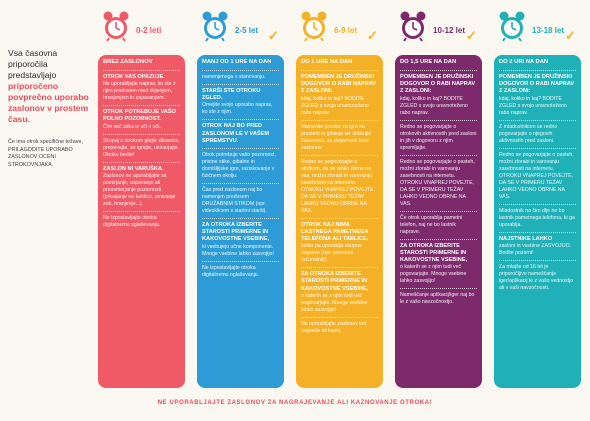 This screenshot has height=421, width=590. What do you see at coordinates (537, 63) in the screenshot?
I see `column-header: DO 2 URI NA DAN` at bounding box center [537, 63].